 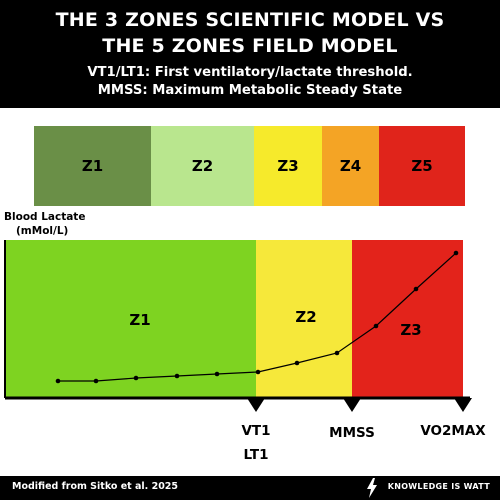 I want to click on vo2max-label: VO2MAX, so click(x=453, y=431).